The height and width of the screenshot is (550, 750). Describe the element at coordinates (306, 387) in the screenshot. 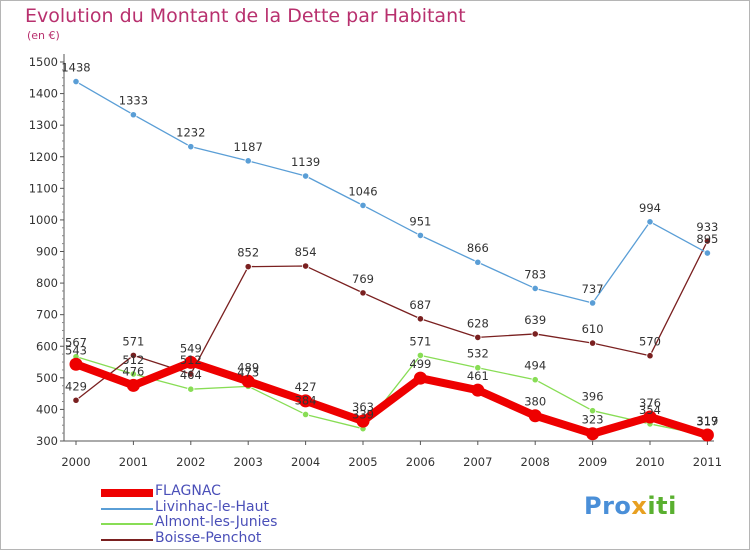

I see `data-label: 427` at that location.